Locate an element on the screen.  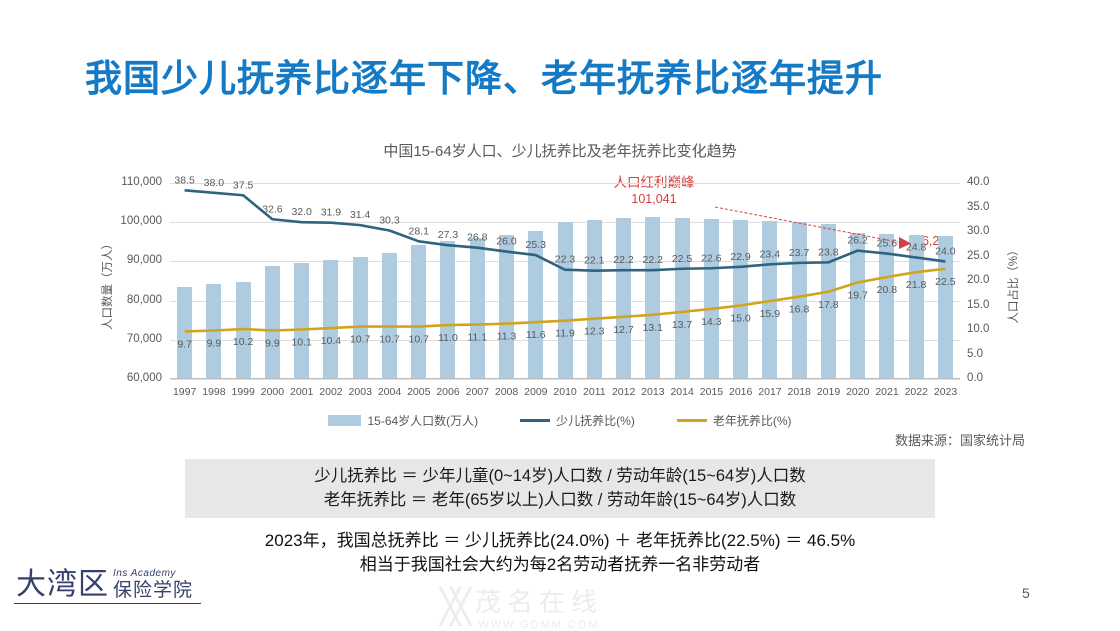
data-label: 9.9 is located at coordinates (272, 343).